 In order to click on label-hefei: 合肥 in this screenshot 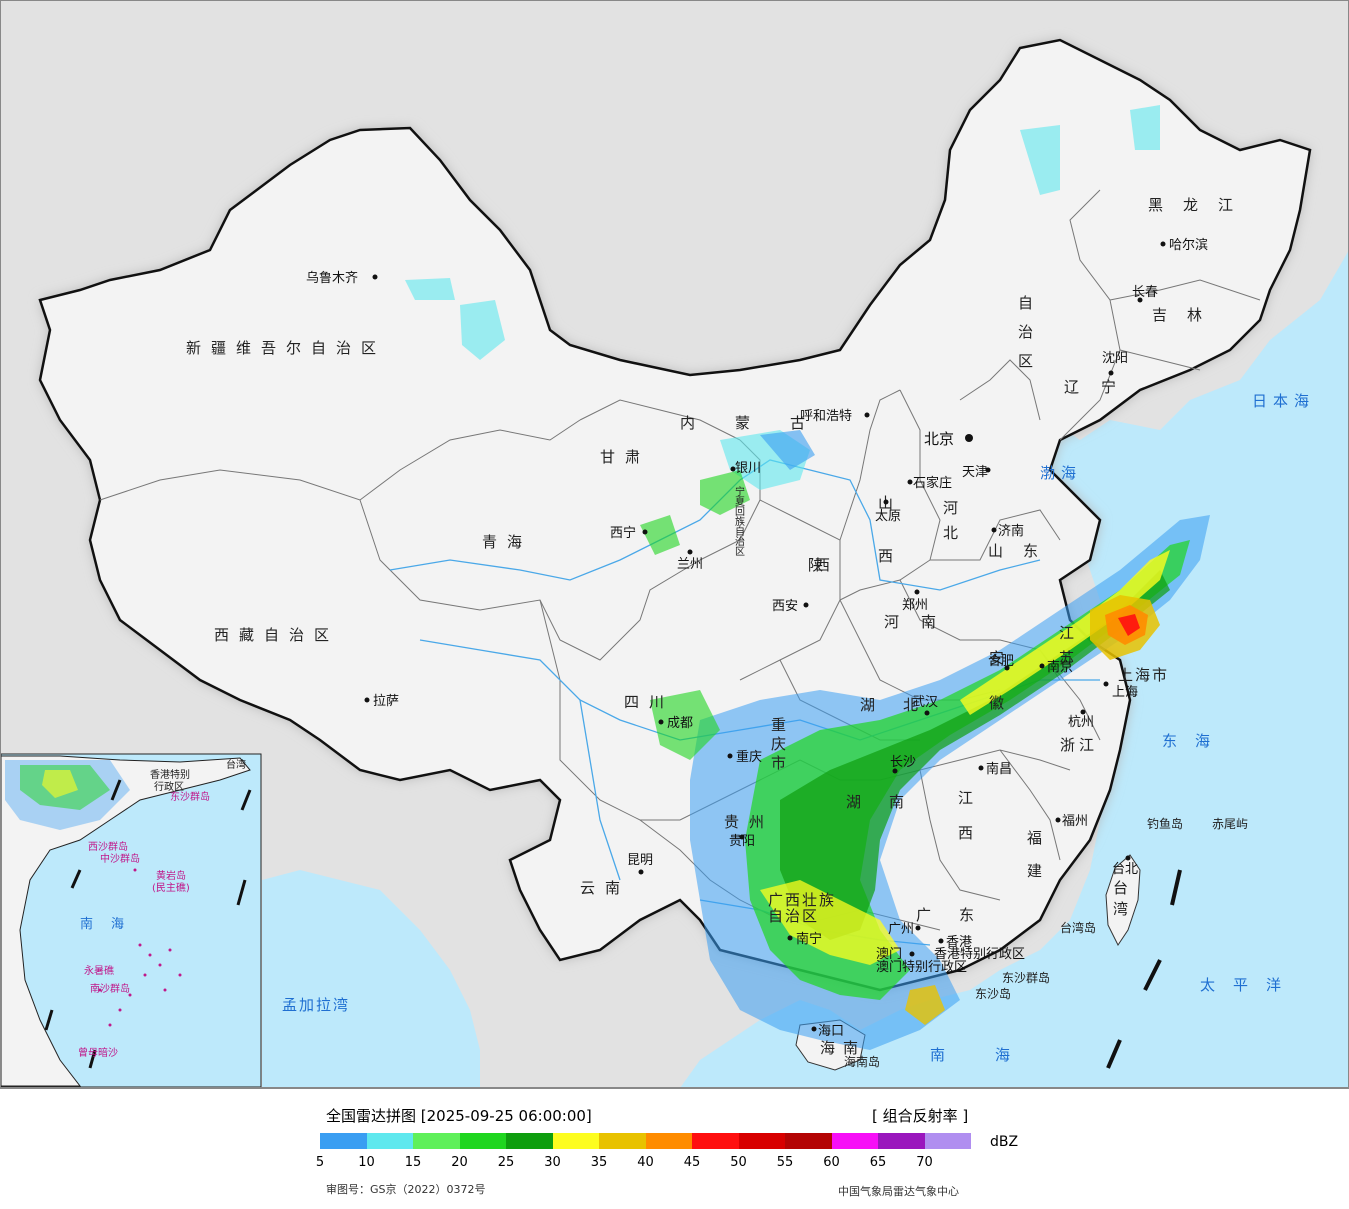, I will do `click(1001, 661)`.